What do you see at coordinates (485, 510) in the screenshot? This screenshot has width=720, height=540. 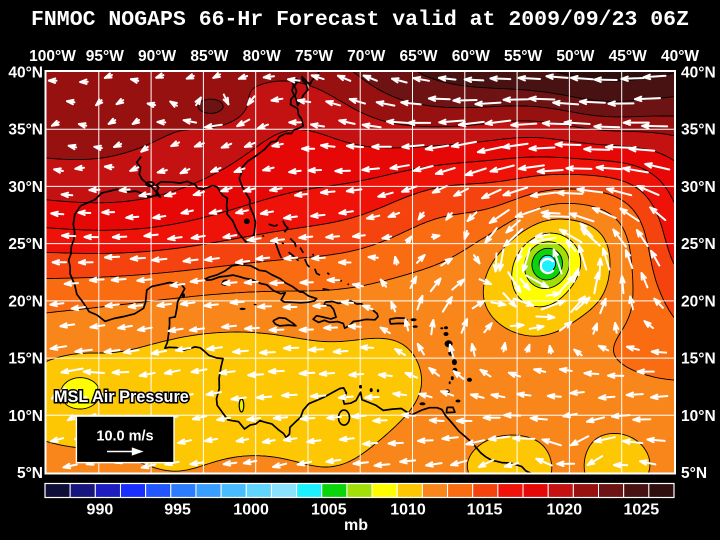 I see `svg-text: 1015` at bounding box center [485, 510].